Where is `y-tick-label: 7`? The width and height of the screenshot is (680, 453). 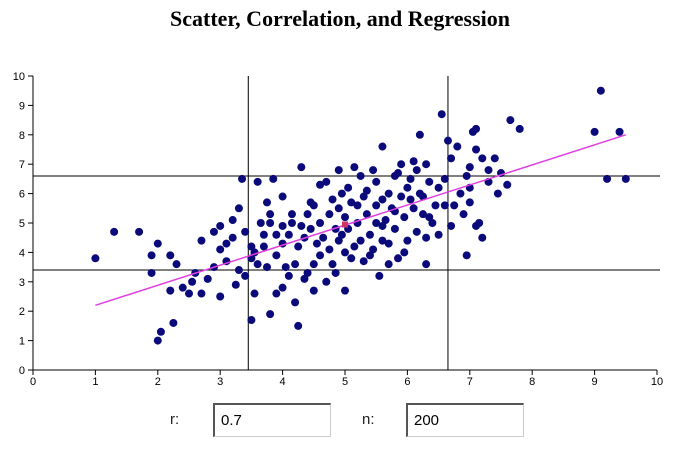 y-tick-label: 7 is located at coordinates (22, 165).